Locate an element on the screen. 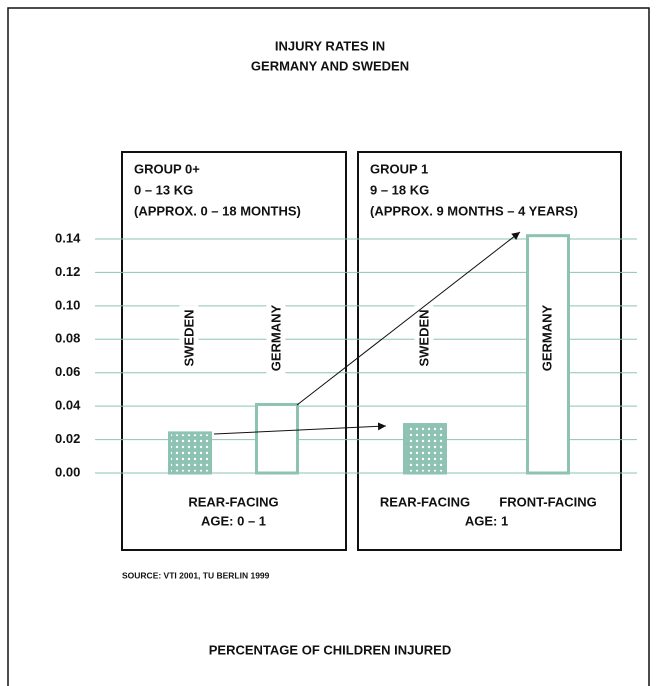 This screenshot has height=686, width=657. caption: FRONT-FACING is located at coordinates (548, 501).